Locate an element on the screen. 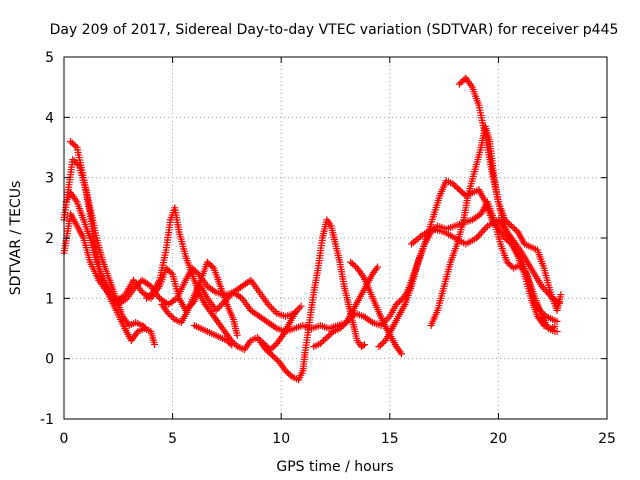 The image size is (640, 480). x-tick-label: 20 is located at coordinates (498, 439).